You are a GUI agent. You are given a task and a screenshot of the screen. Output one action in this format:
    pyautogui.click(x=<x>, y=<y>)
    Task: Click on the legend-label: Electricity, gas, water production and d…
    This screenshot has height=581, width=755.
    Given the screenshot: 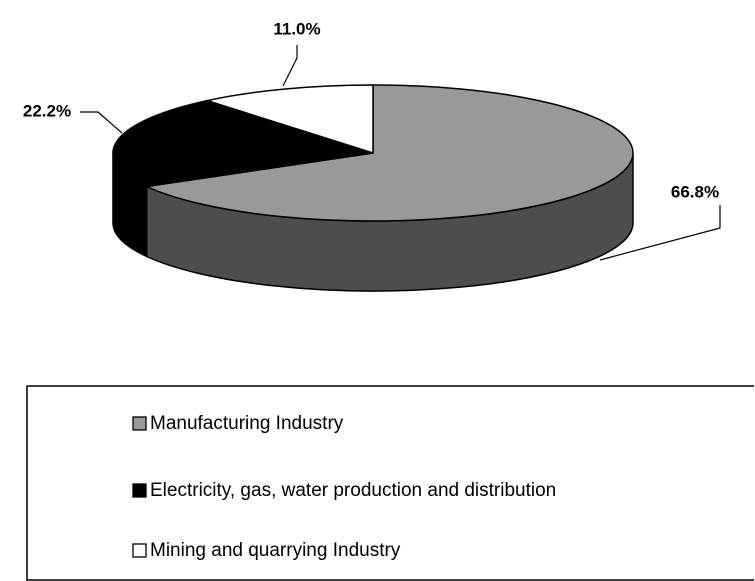 What is the action you would take?
    pyautogui.click(x=353, y=490)
    